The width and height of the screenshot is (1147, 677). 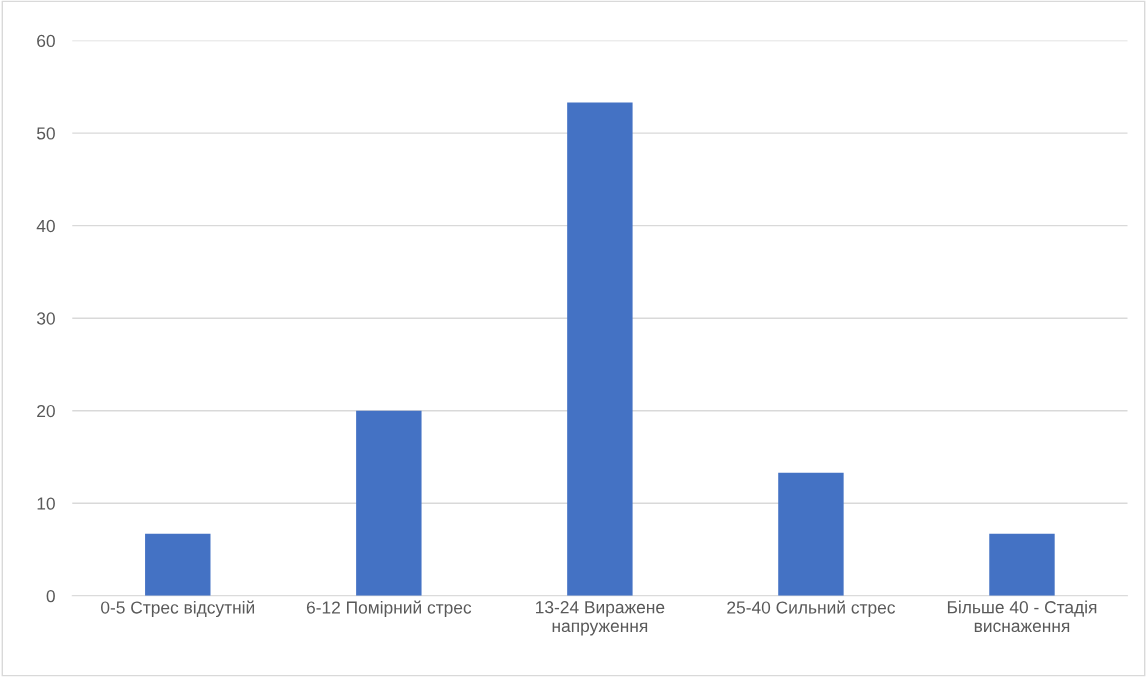 I want to click on y-tick-label: 10, so click(x=46, y=503).